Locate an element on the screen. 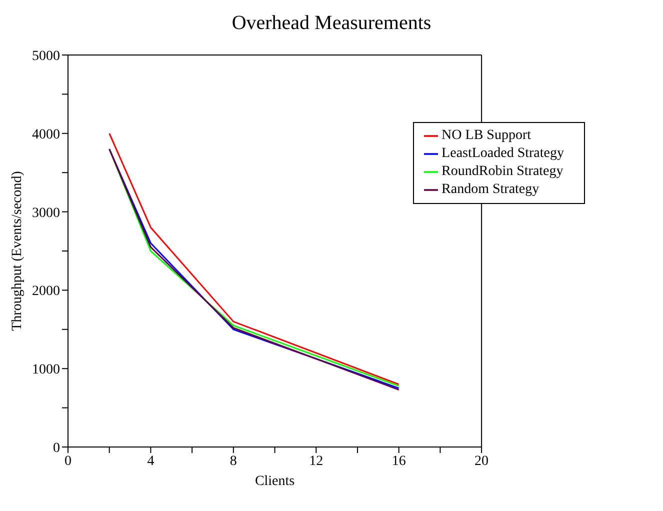 The image size is (663, 511). x-axis-title: Clients is located at coordinates (274, 481).